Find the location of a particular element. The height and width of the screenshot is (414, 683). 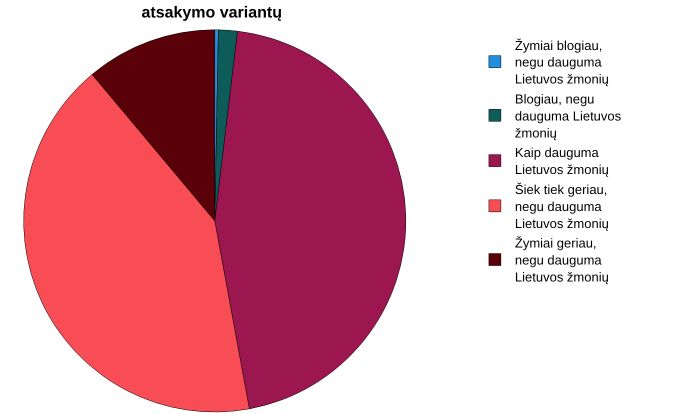

legend-label: Kaip dauguma Lietuvos žmonių is located at coordinates (561, 161).